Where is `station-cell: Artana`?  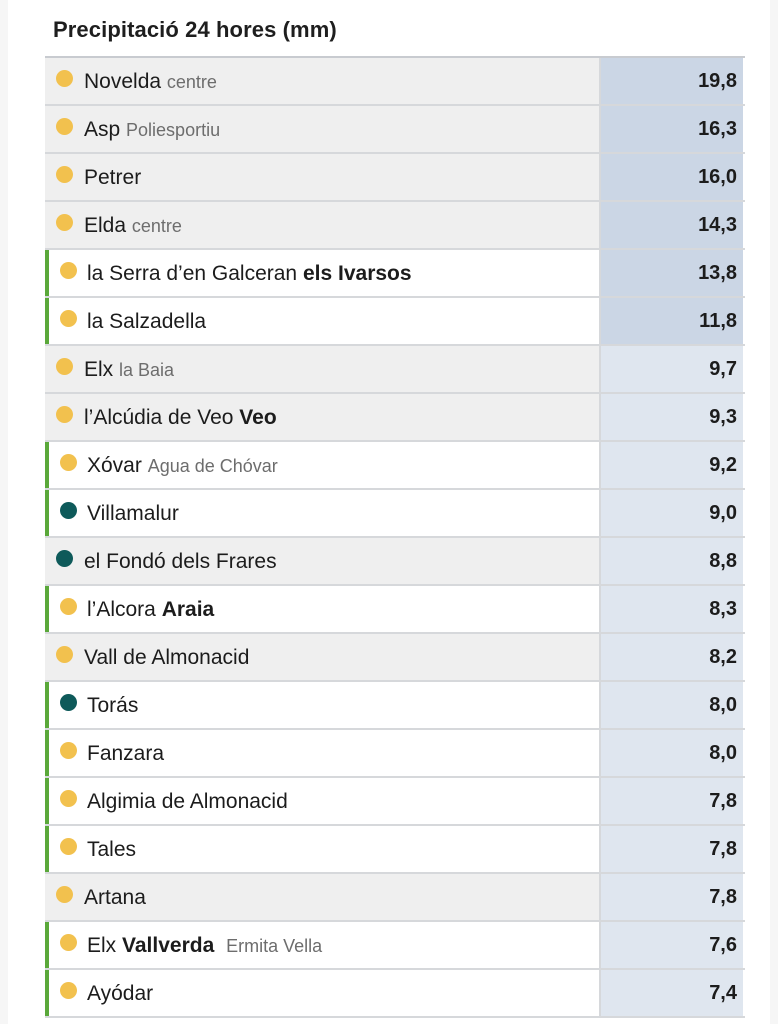 station-cell: Artana is located at coordinates (323, 897).